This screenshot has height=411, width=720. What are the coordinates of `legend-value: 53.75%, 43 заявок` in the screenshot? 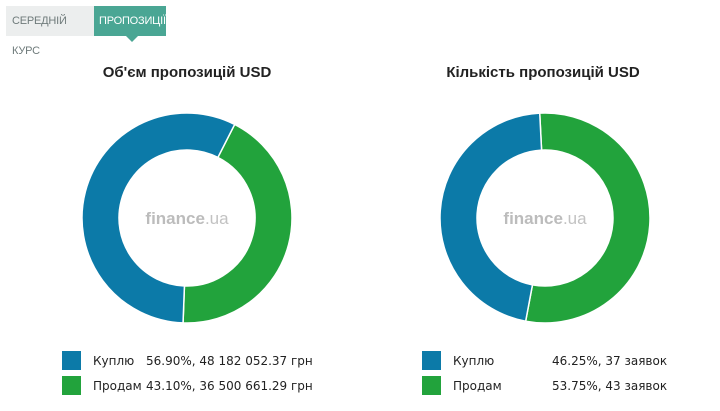 It's located at (610, 386).